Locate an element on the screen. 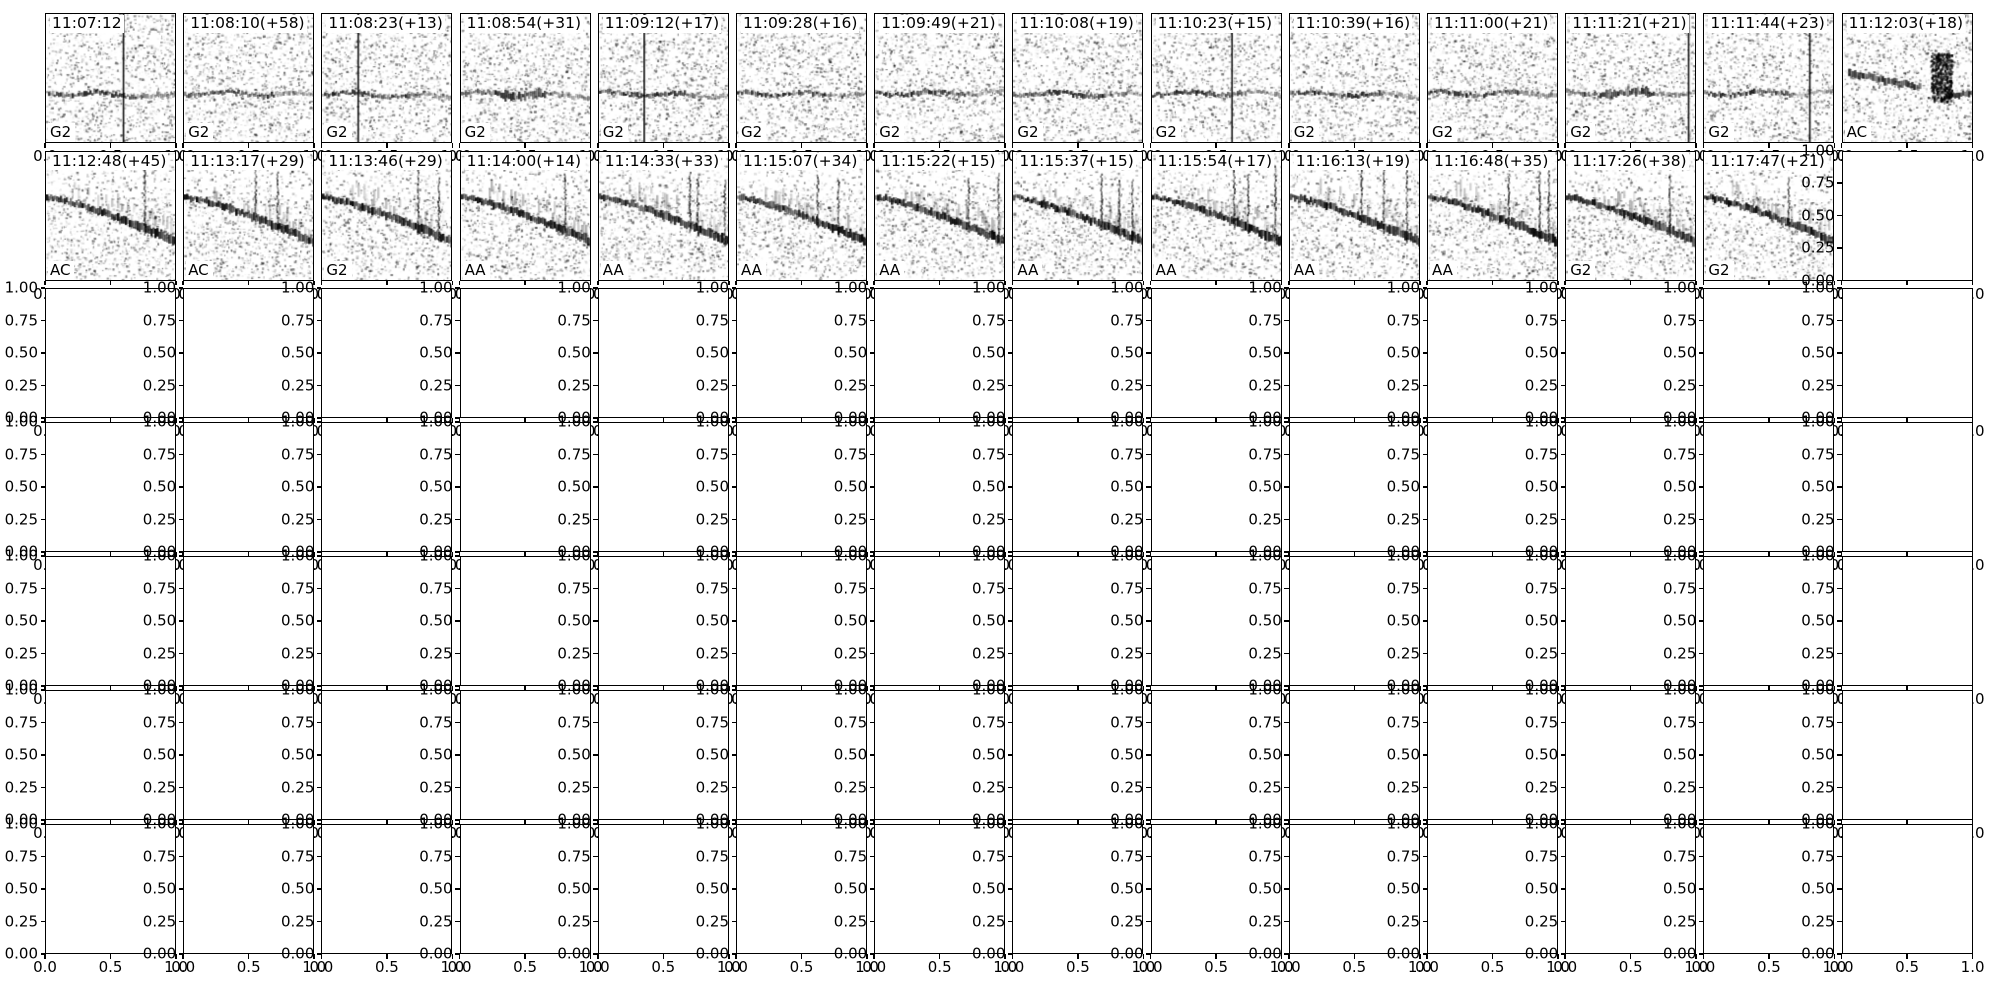 The height and width of the screenshot is (1000, 2000). detection-time-label: 11:12:03(+18) is located at coordinates (1906, 23).